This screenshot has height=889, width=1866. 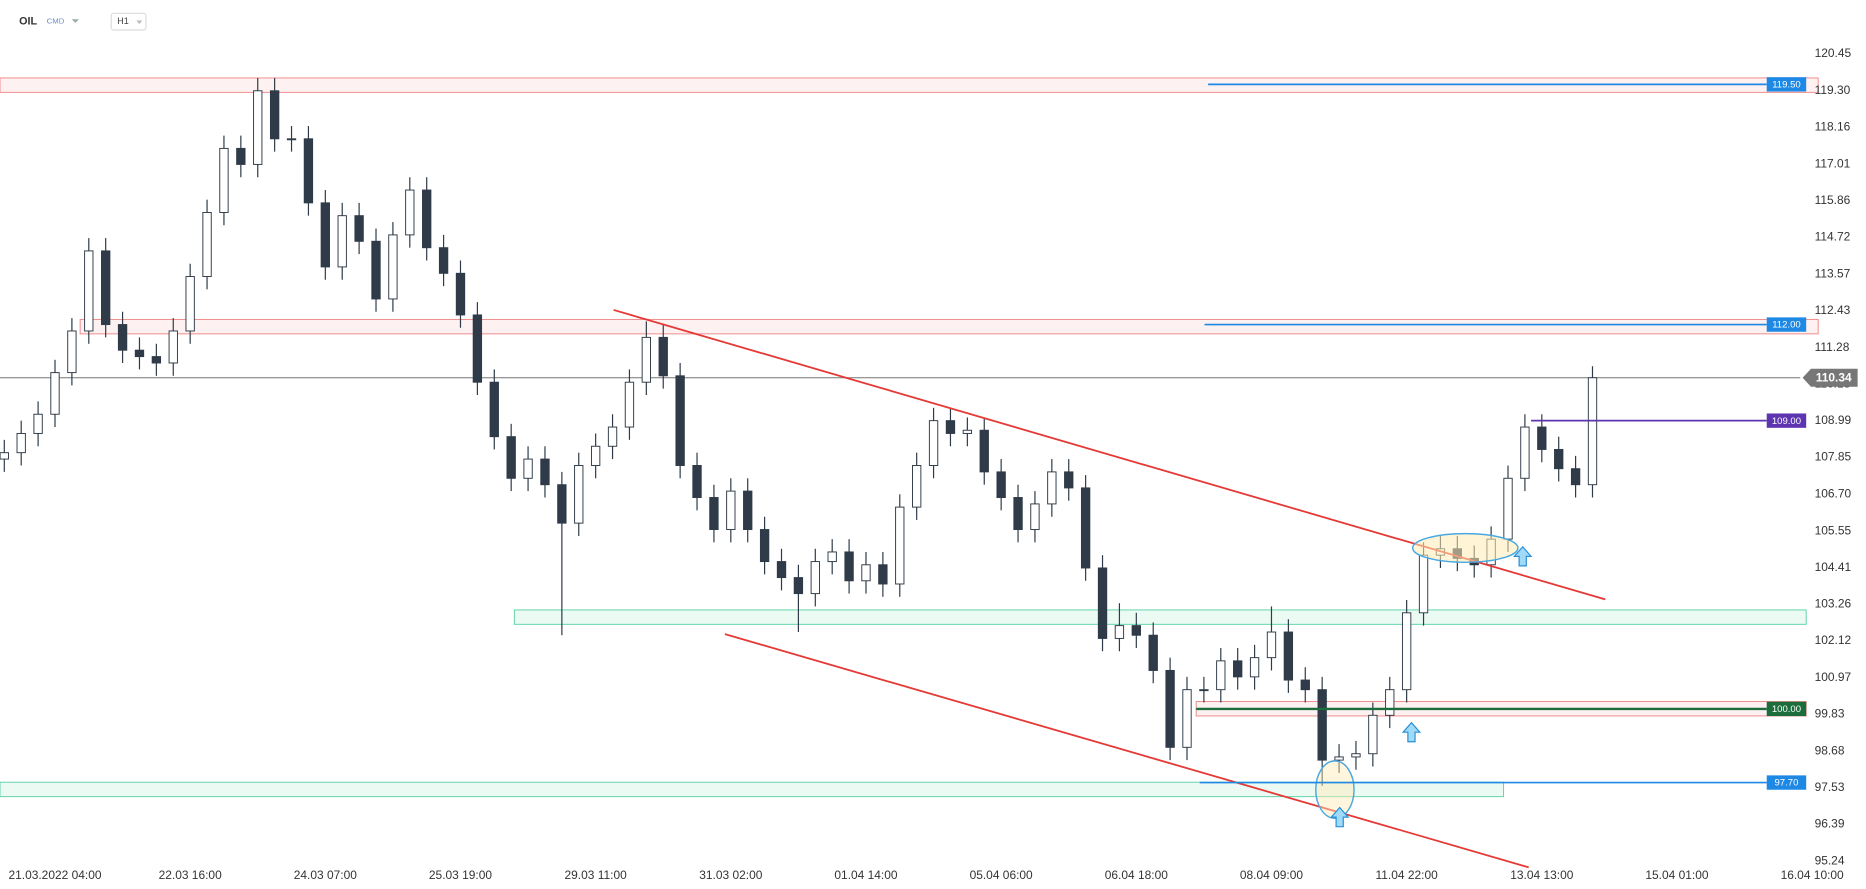 What do you see at coordinates (1832, 347) in the screenshot?
I see `y-tick-label: 111.28` at bounding box center [1832, 347].